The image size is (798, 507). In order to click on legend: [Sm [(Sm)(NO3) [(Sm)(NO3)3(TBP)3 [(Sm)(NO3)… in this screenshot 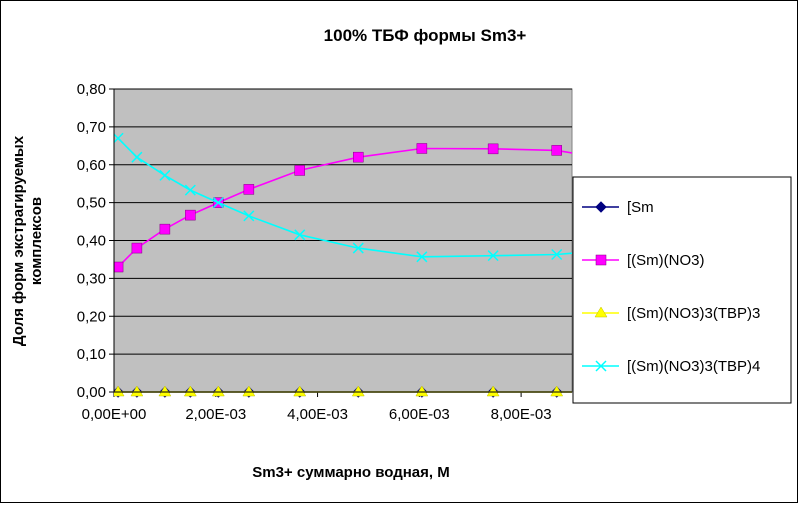, I will do `click(682, 290)`.